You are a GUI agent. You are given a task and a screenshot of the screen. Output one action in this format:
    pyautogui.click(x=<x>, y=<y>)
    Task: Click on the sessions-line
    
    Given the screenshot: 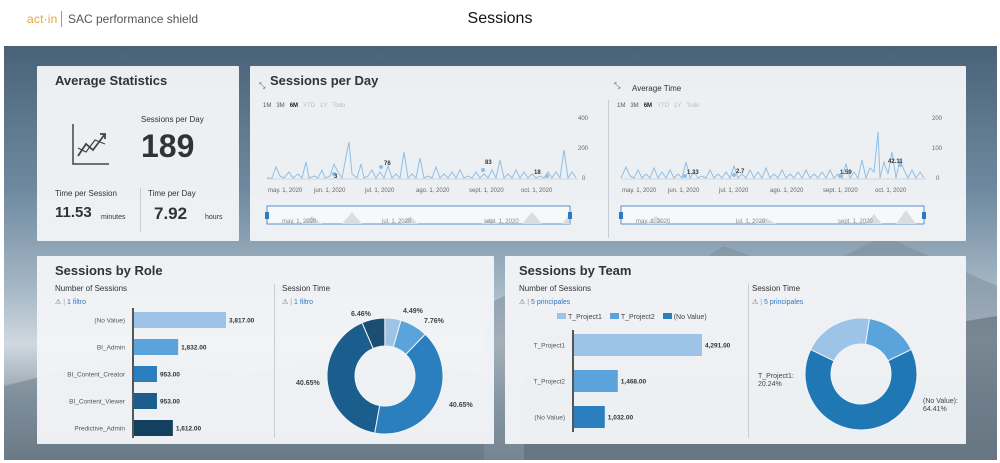 What is the action you would take?
    pyautogui.click(x=422, y=160)
    